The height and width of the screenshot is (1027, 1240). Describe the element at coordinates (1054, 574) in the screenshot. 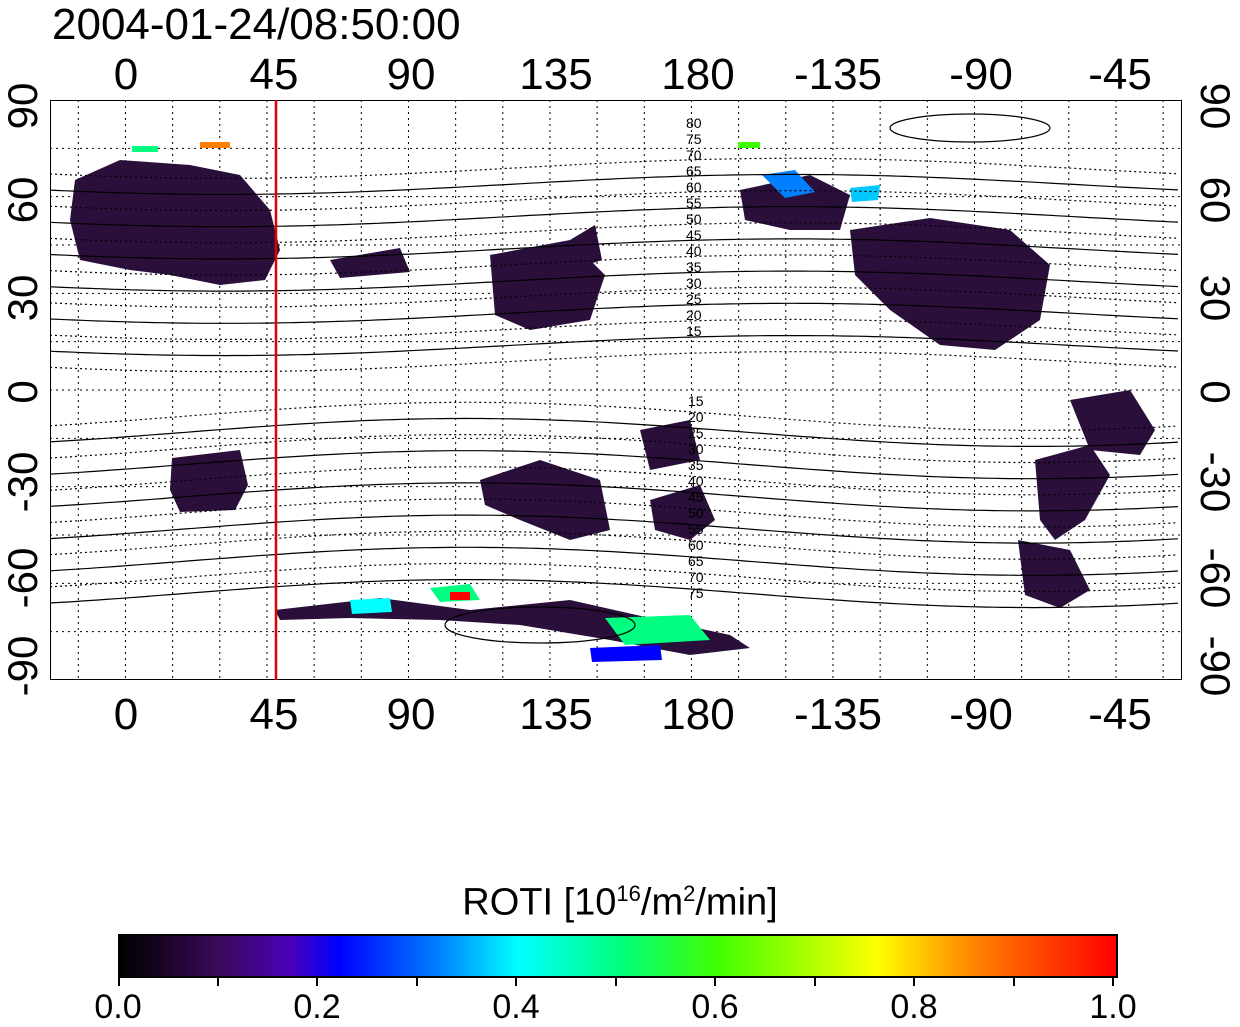

I see `patagonia-roti-cells` at that location.